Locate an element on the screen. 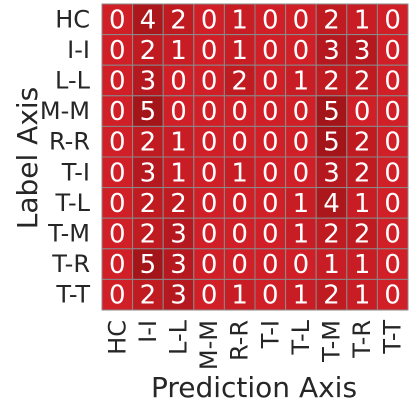 The image size is (418, 410). x-tick-label: R-R is located at coordinates (240, 340).